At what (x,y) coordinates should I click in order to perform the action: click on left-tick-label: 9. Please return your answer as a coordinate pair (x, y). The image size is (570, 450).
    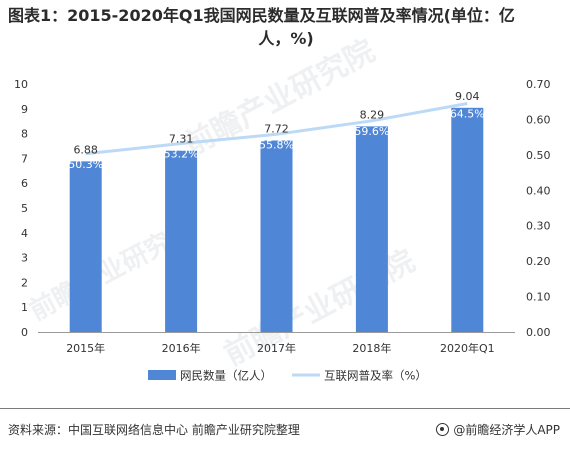
    Looking at the image, I should click on (24, 109).